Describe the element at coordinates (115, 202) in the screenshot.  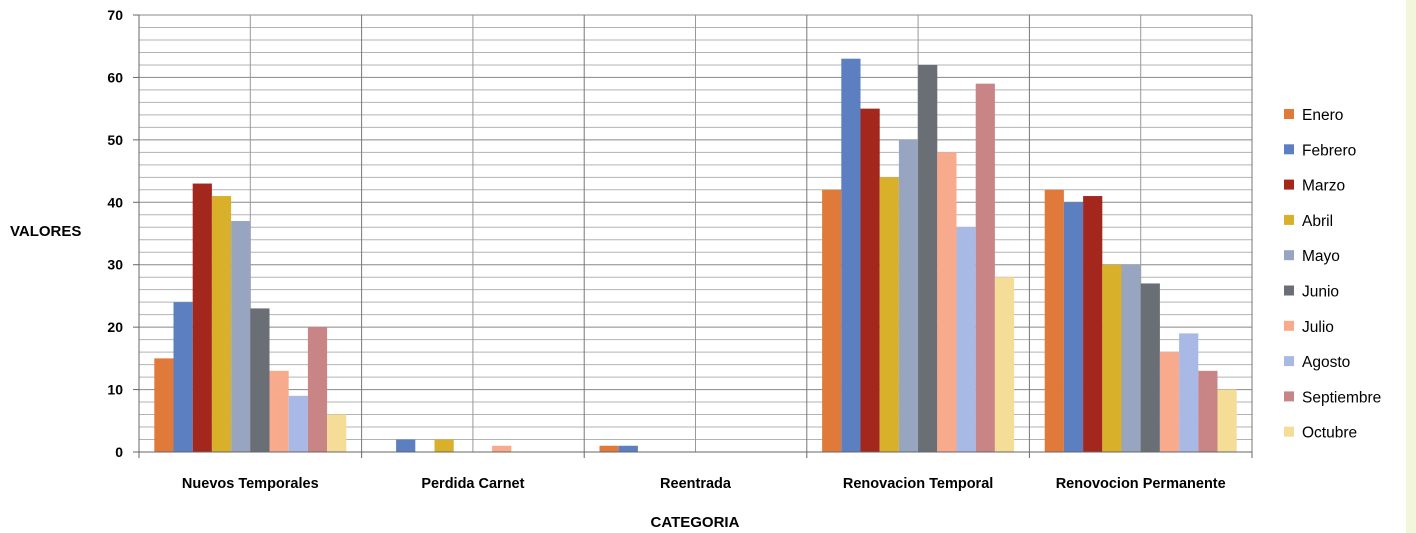
I see `y-tick-label: 40` at that location.